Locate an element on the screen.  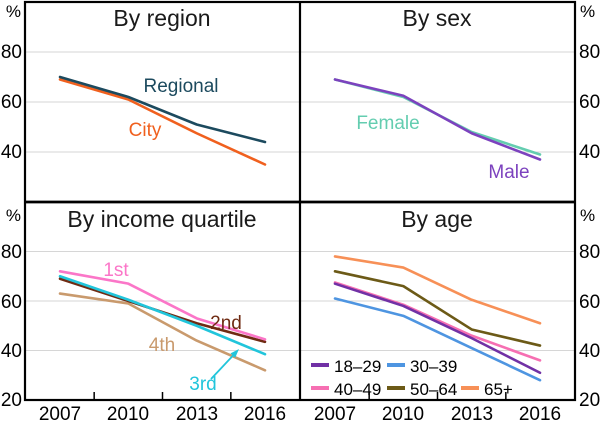
legend-swatch-65plus is located at coordinates (470, 388).